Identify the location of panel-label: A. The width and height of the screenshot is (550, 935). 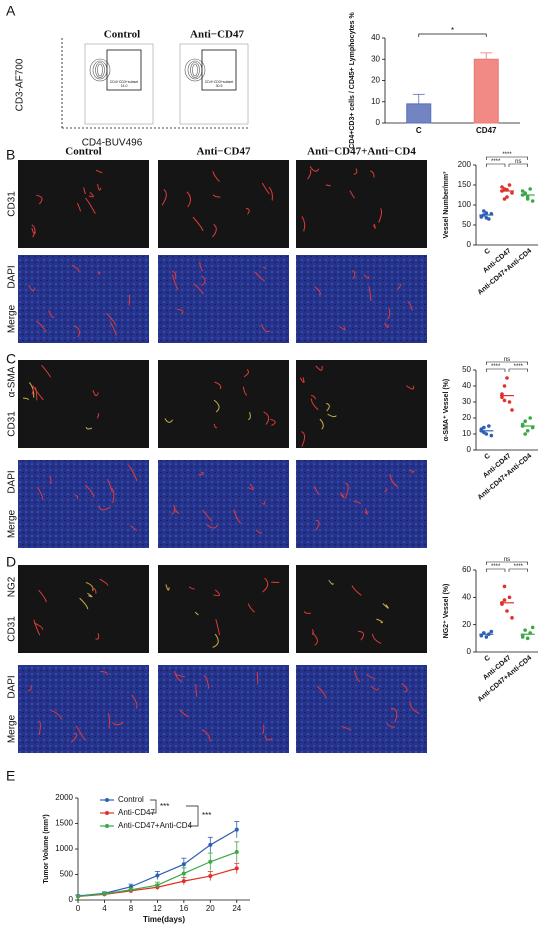
(11, 11).